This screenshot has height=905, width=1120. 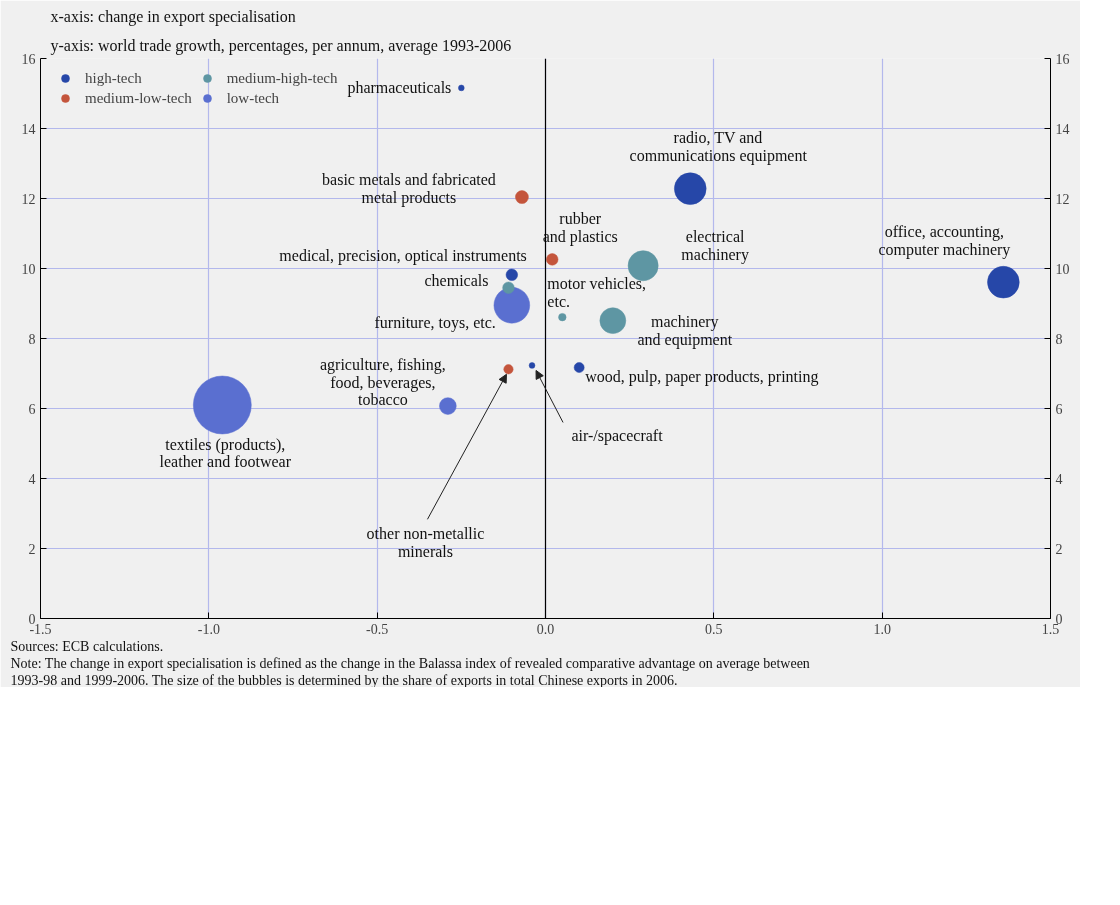 What do you see at coordinates (403, 256) in the screenshot?
I see `annotation: medical, precision, optical instruments` at bounding box center [403, 256].